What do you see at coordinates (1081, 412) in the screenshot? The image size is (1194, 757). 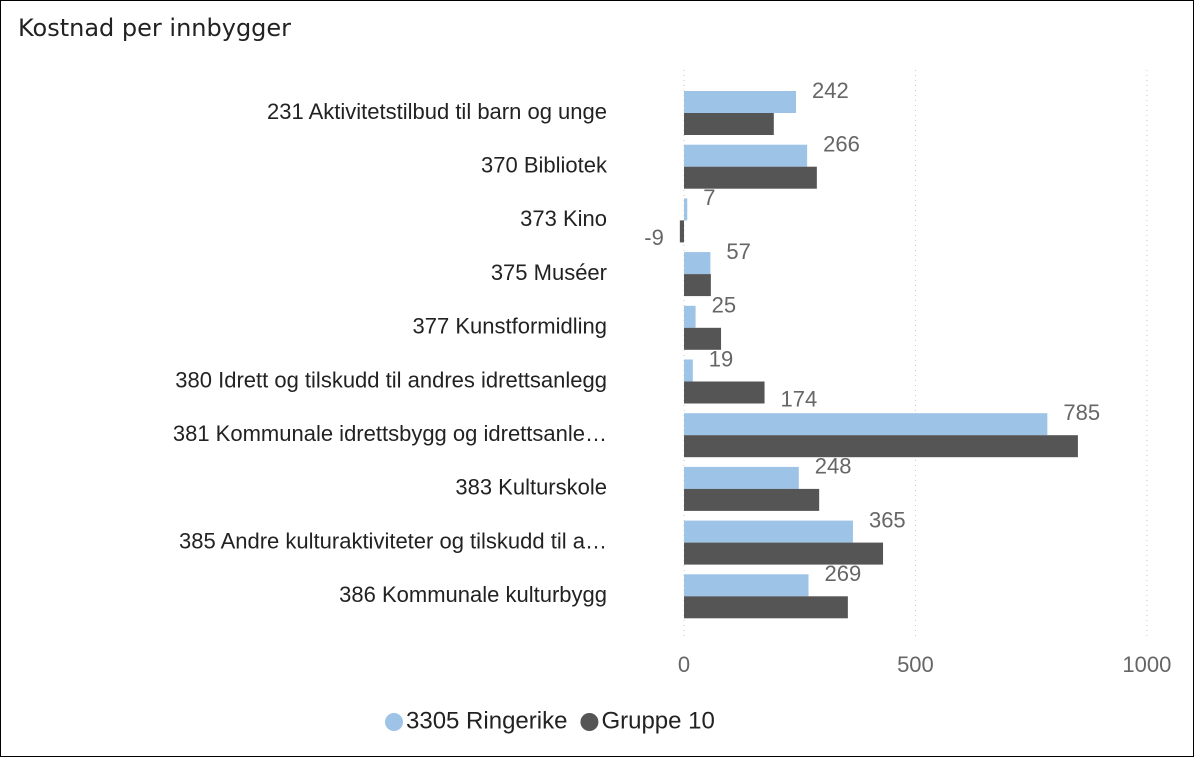 I see `data-label: 785` at bounding box center [1081, 412].